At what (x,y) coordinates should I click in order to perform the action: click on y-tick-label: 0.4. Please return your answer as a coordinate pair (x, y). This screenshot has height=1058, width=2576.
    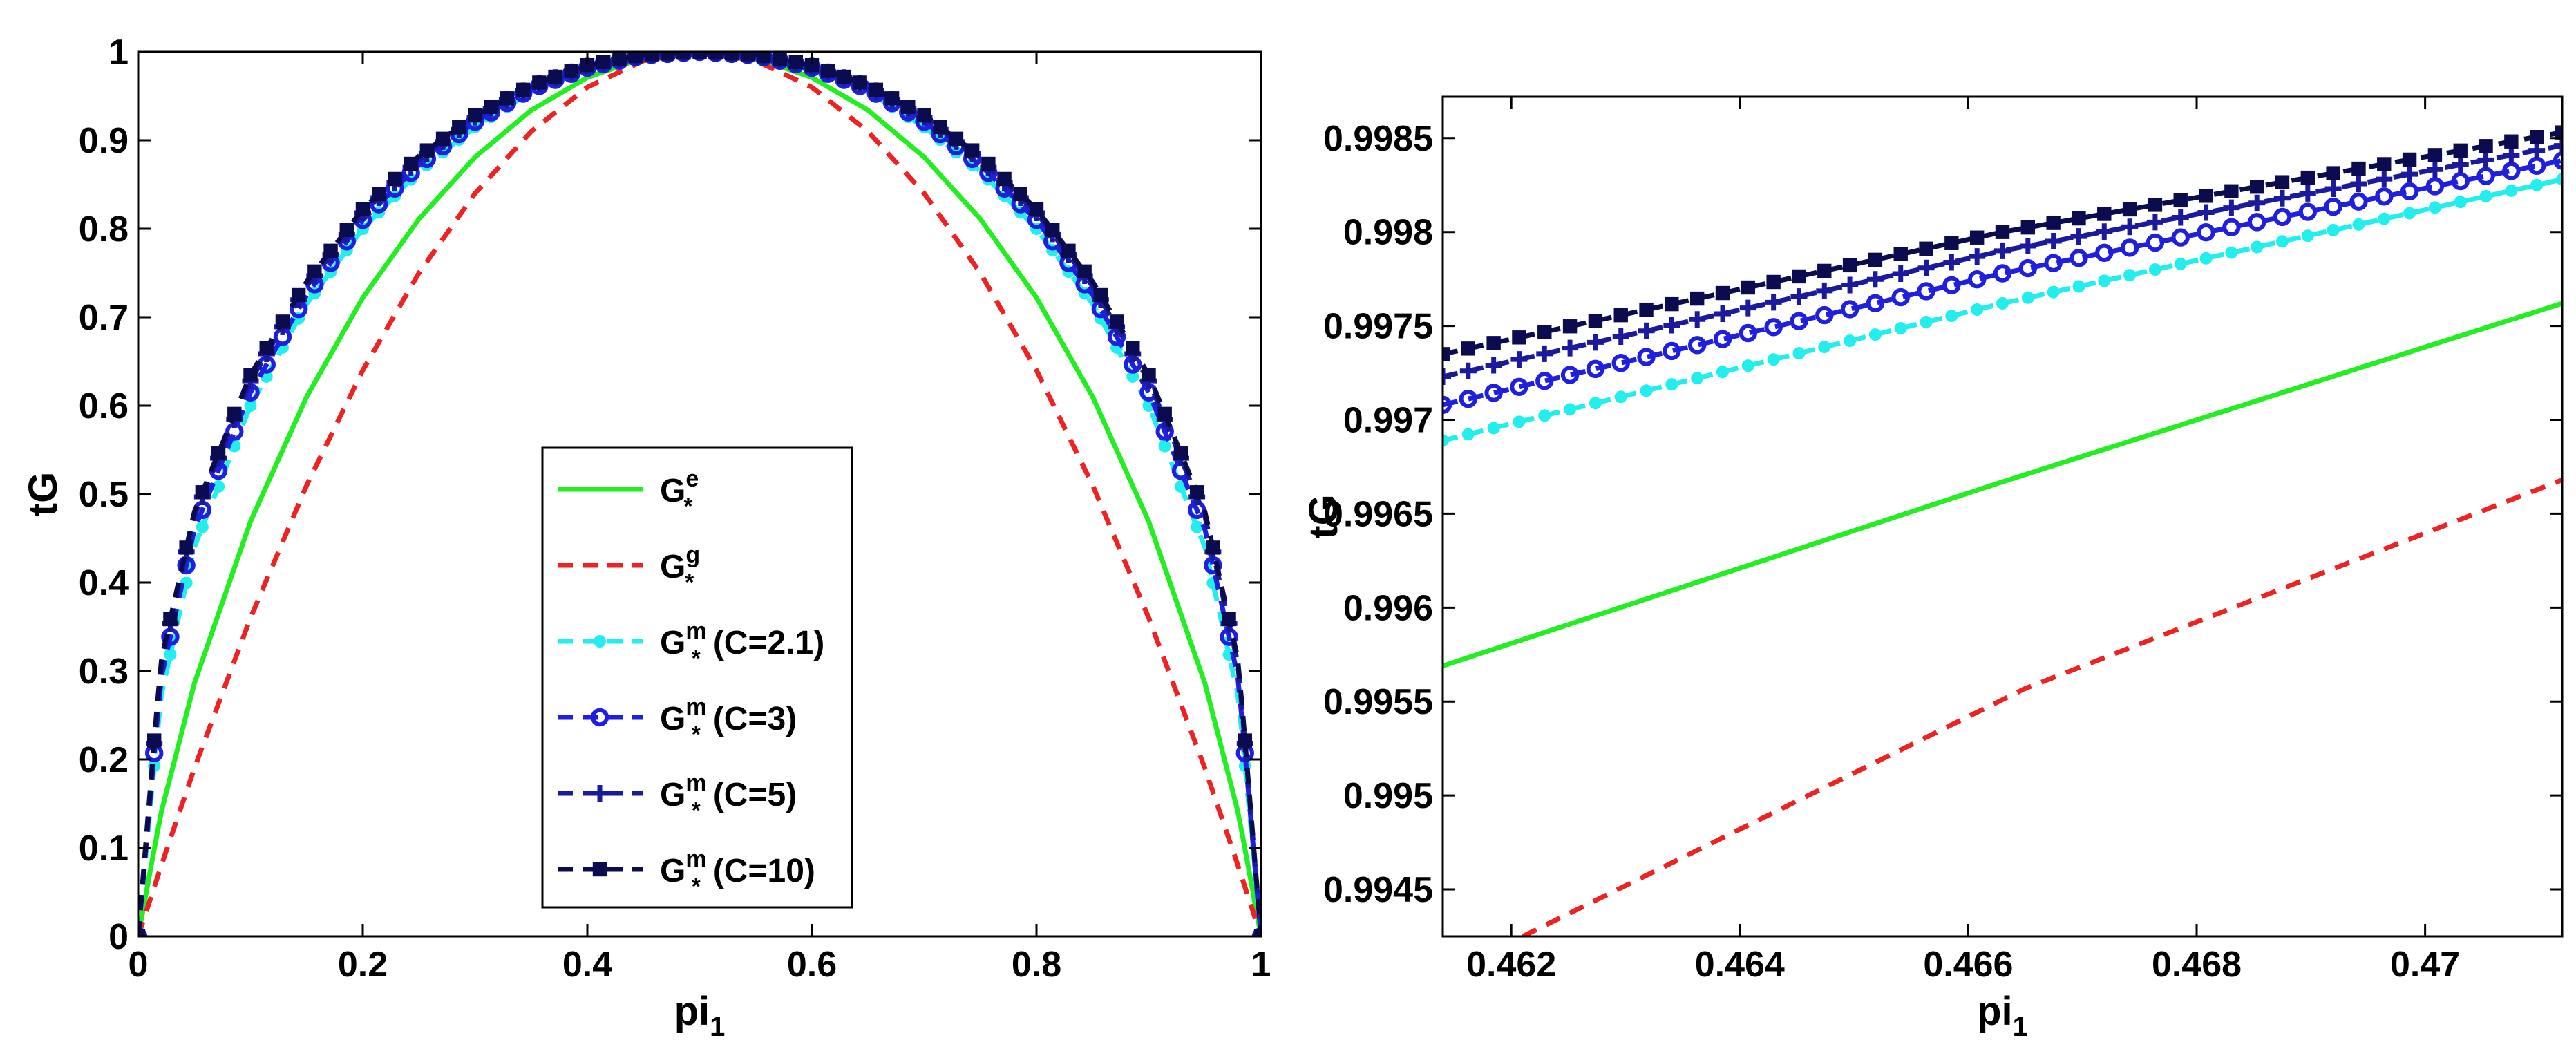
    Looking at the image, I should click on (104, 583).